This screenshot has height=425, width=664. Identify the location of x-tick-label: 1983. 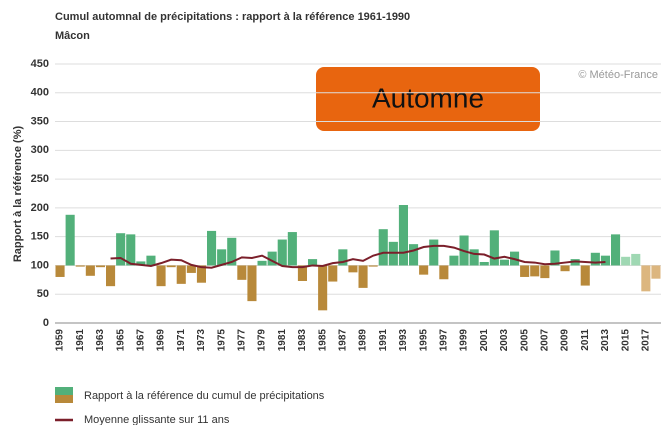
(302, 340).